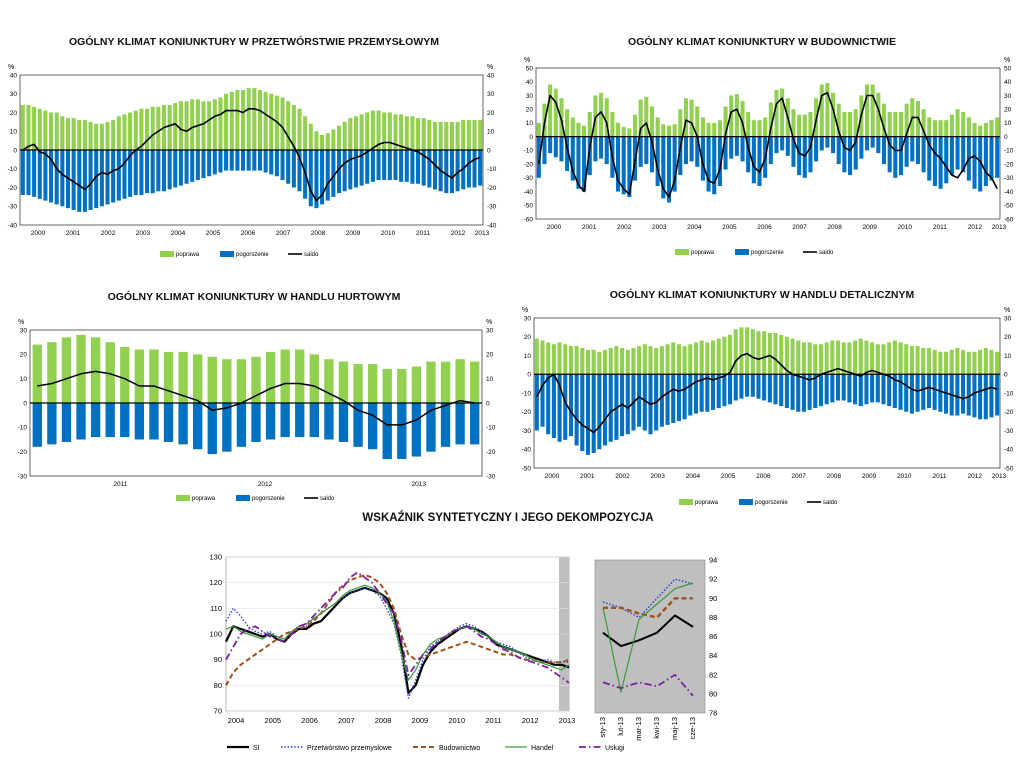  I want to click on x-tick-label: 2002, so click(108, 233).